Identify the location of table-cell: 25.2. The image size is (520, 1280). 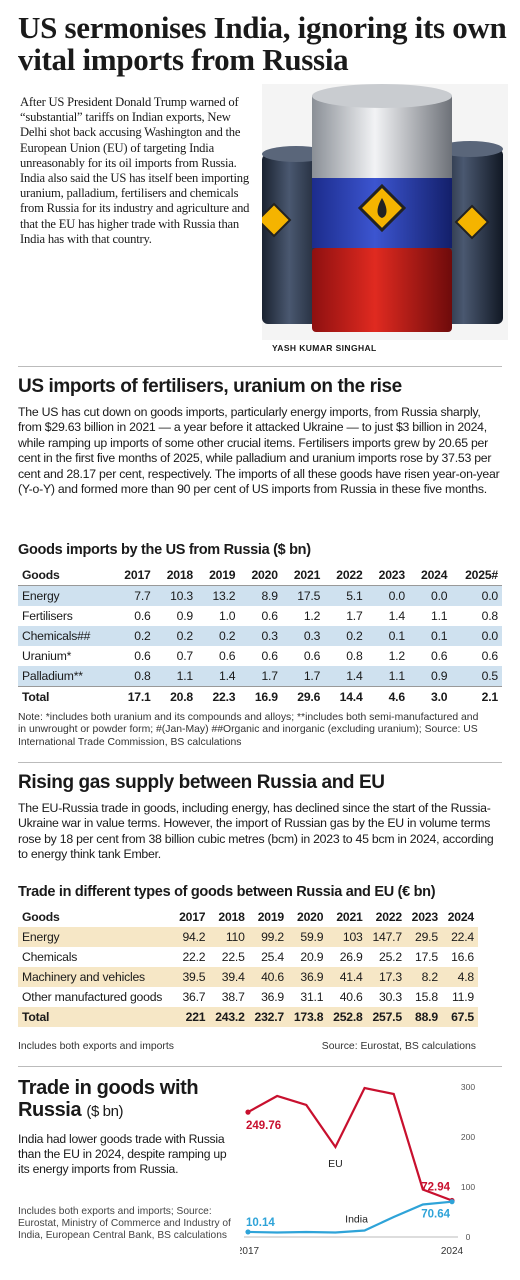
(390, 957).